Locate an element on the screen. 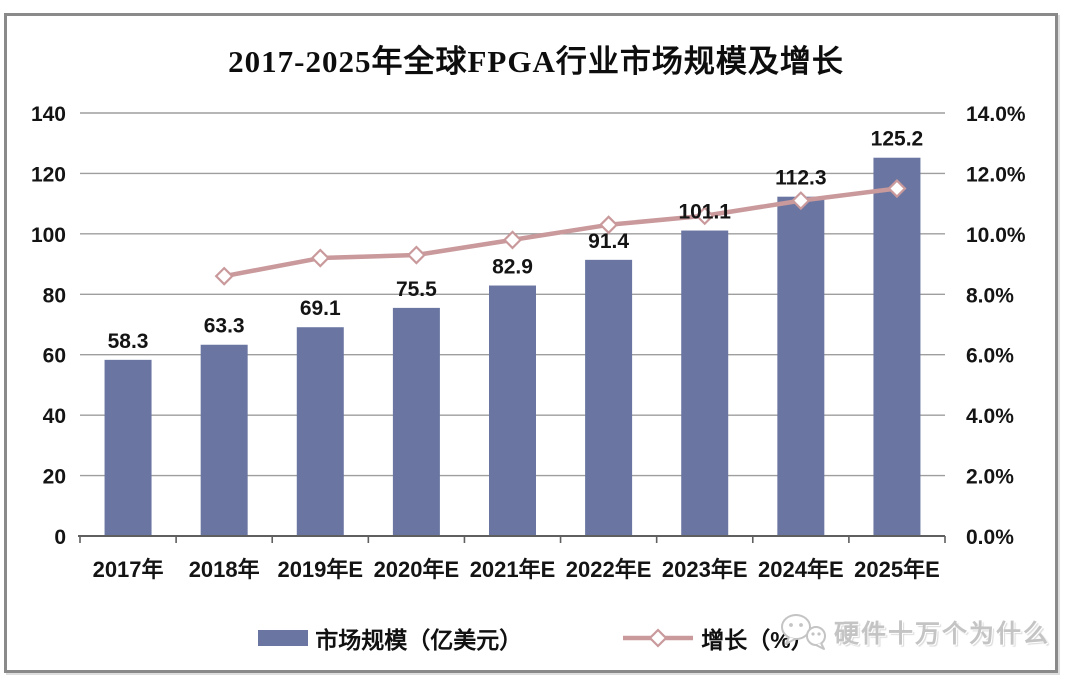 The height and width of the screenshot is (681, 1072). left-axis-tick-label: 0 is located at coordinates (60, 537).